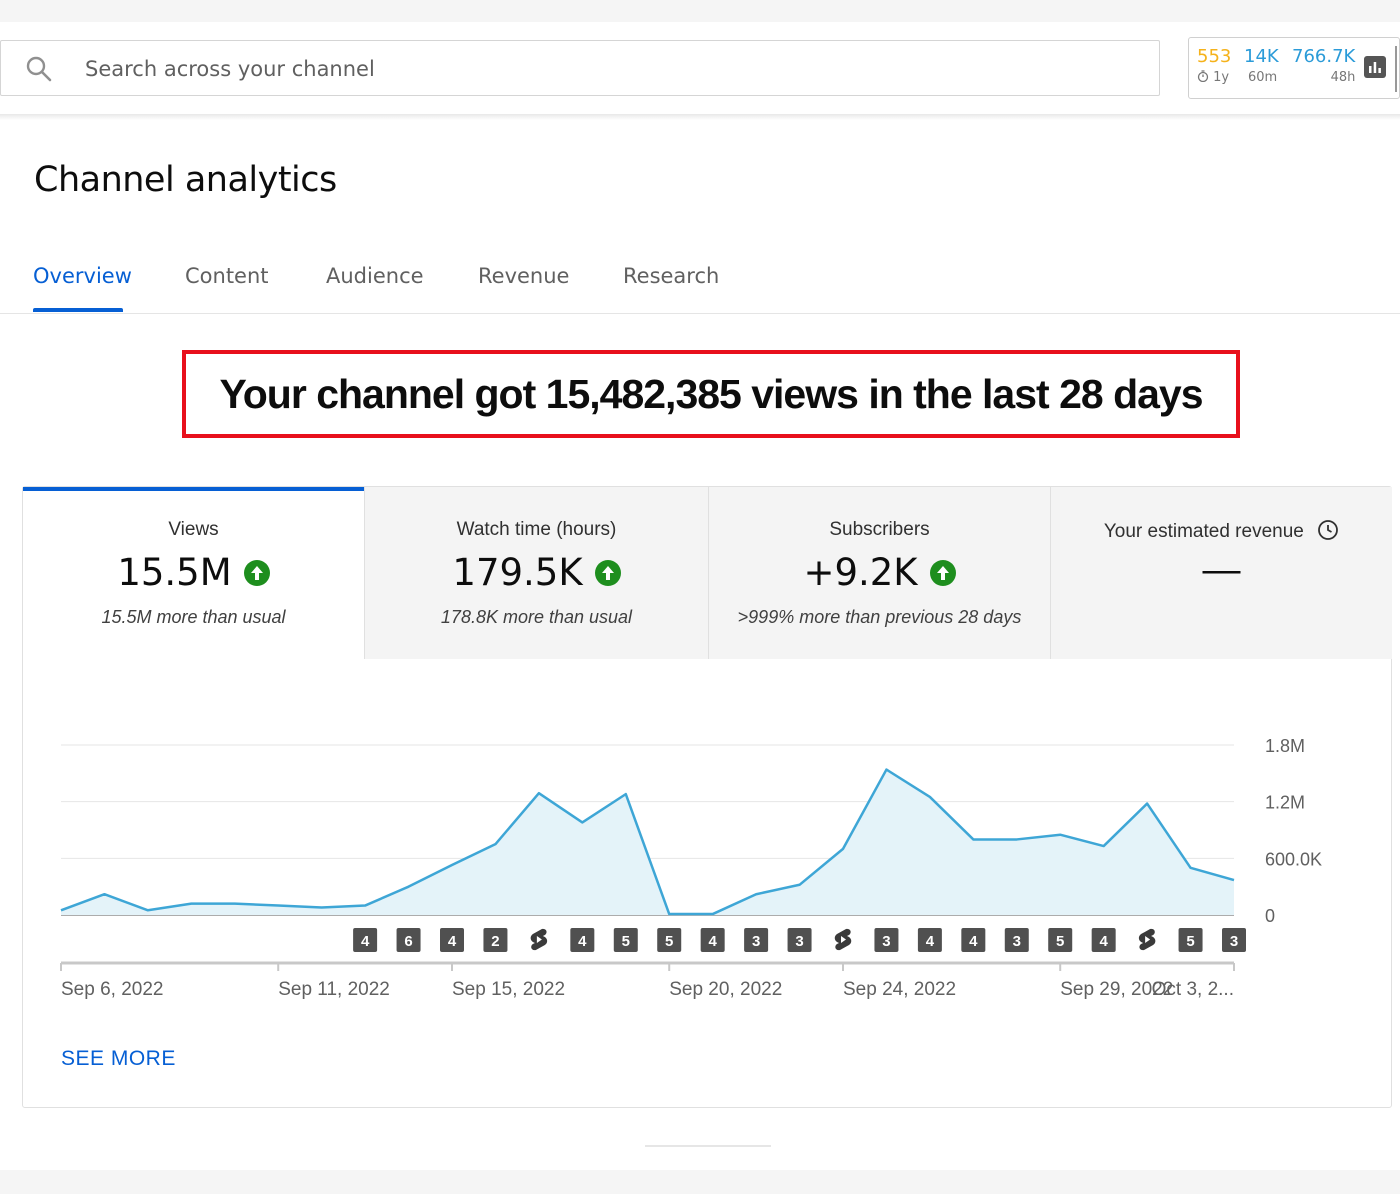 The height and width of the screenshot is (1194, 1400). What do you see at coordinates (1261, 56) in the screenshot?
I see `stat-value: 14K` at bounding box center [1261, 56].